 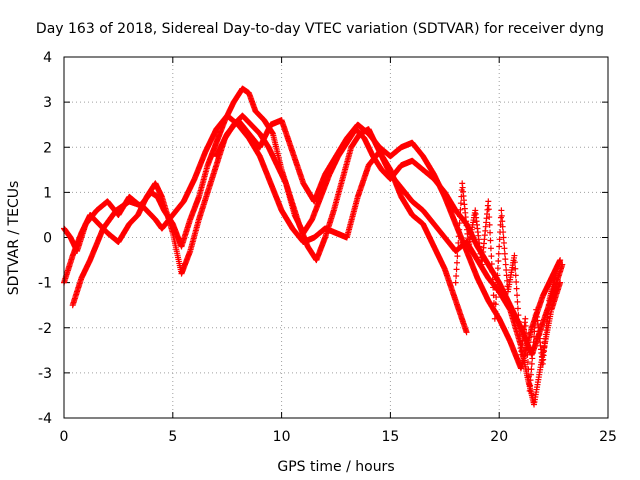 I want to click on x-tick-label: 10, so click(x=282, y=437).